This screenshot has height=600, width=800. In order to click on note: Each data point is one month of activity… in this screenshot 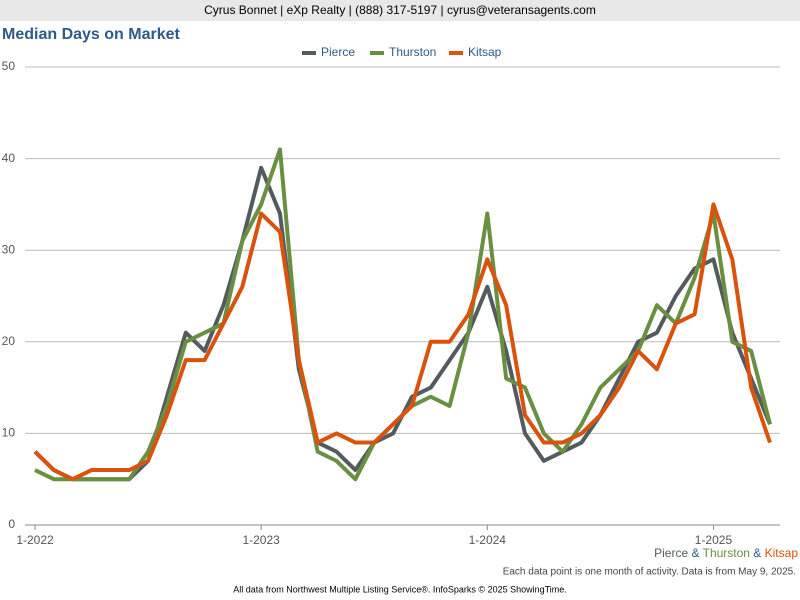, I will do `click(649, 572)`.